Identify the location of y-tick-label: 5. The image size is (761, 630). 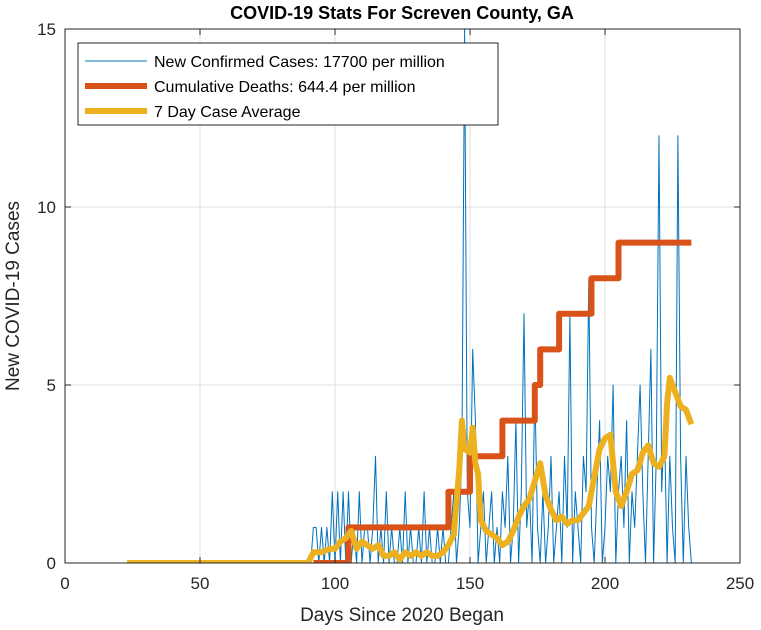
(51, 385).